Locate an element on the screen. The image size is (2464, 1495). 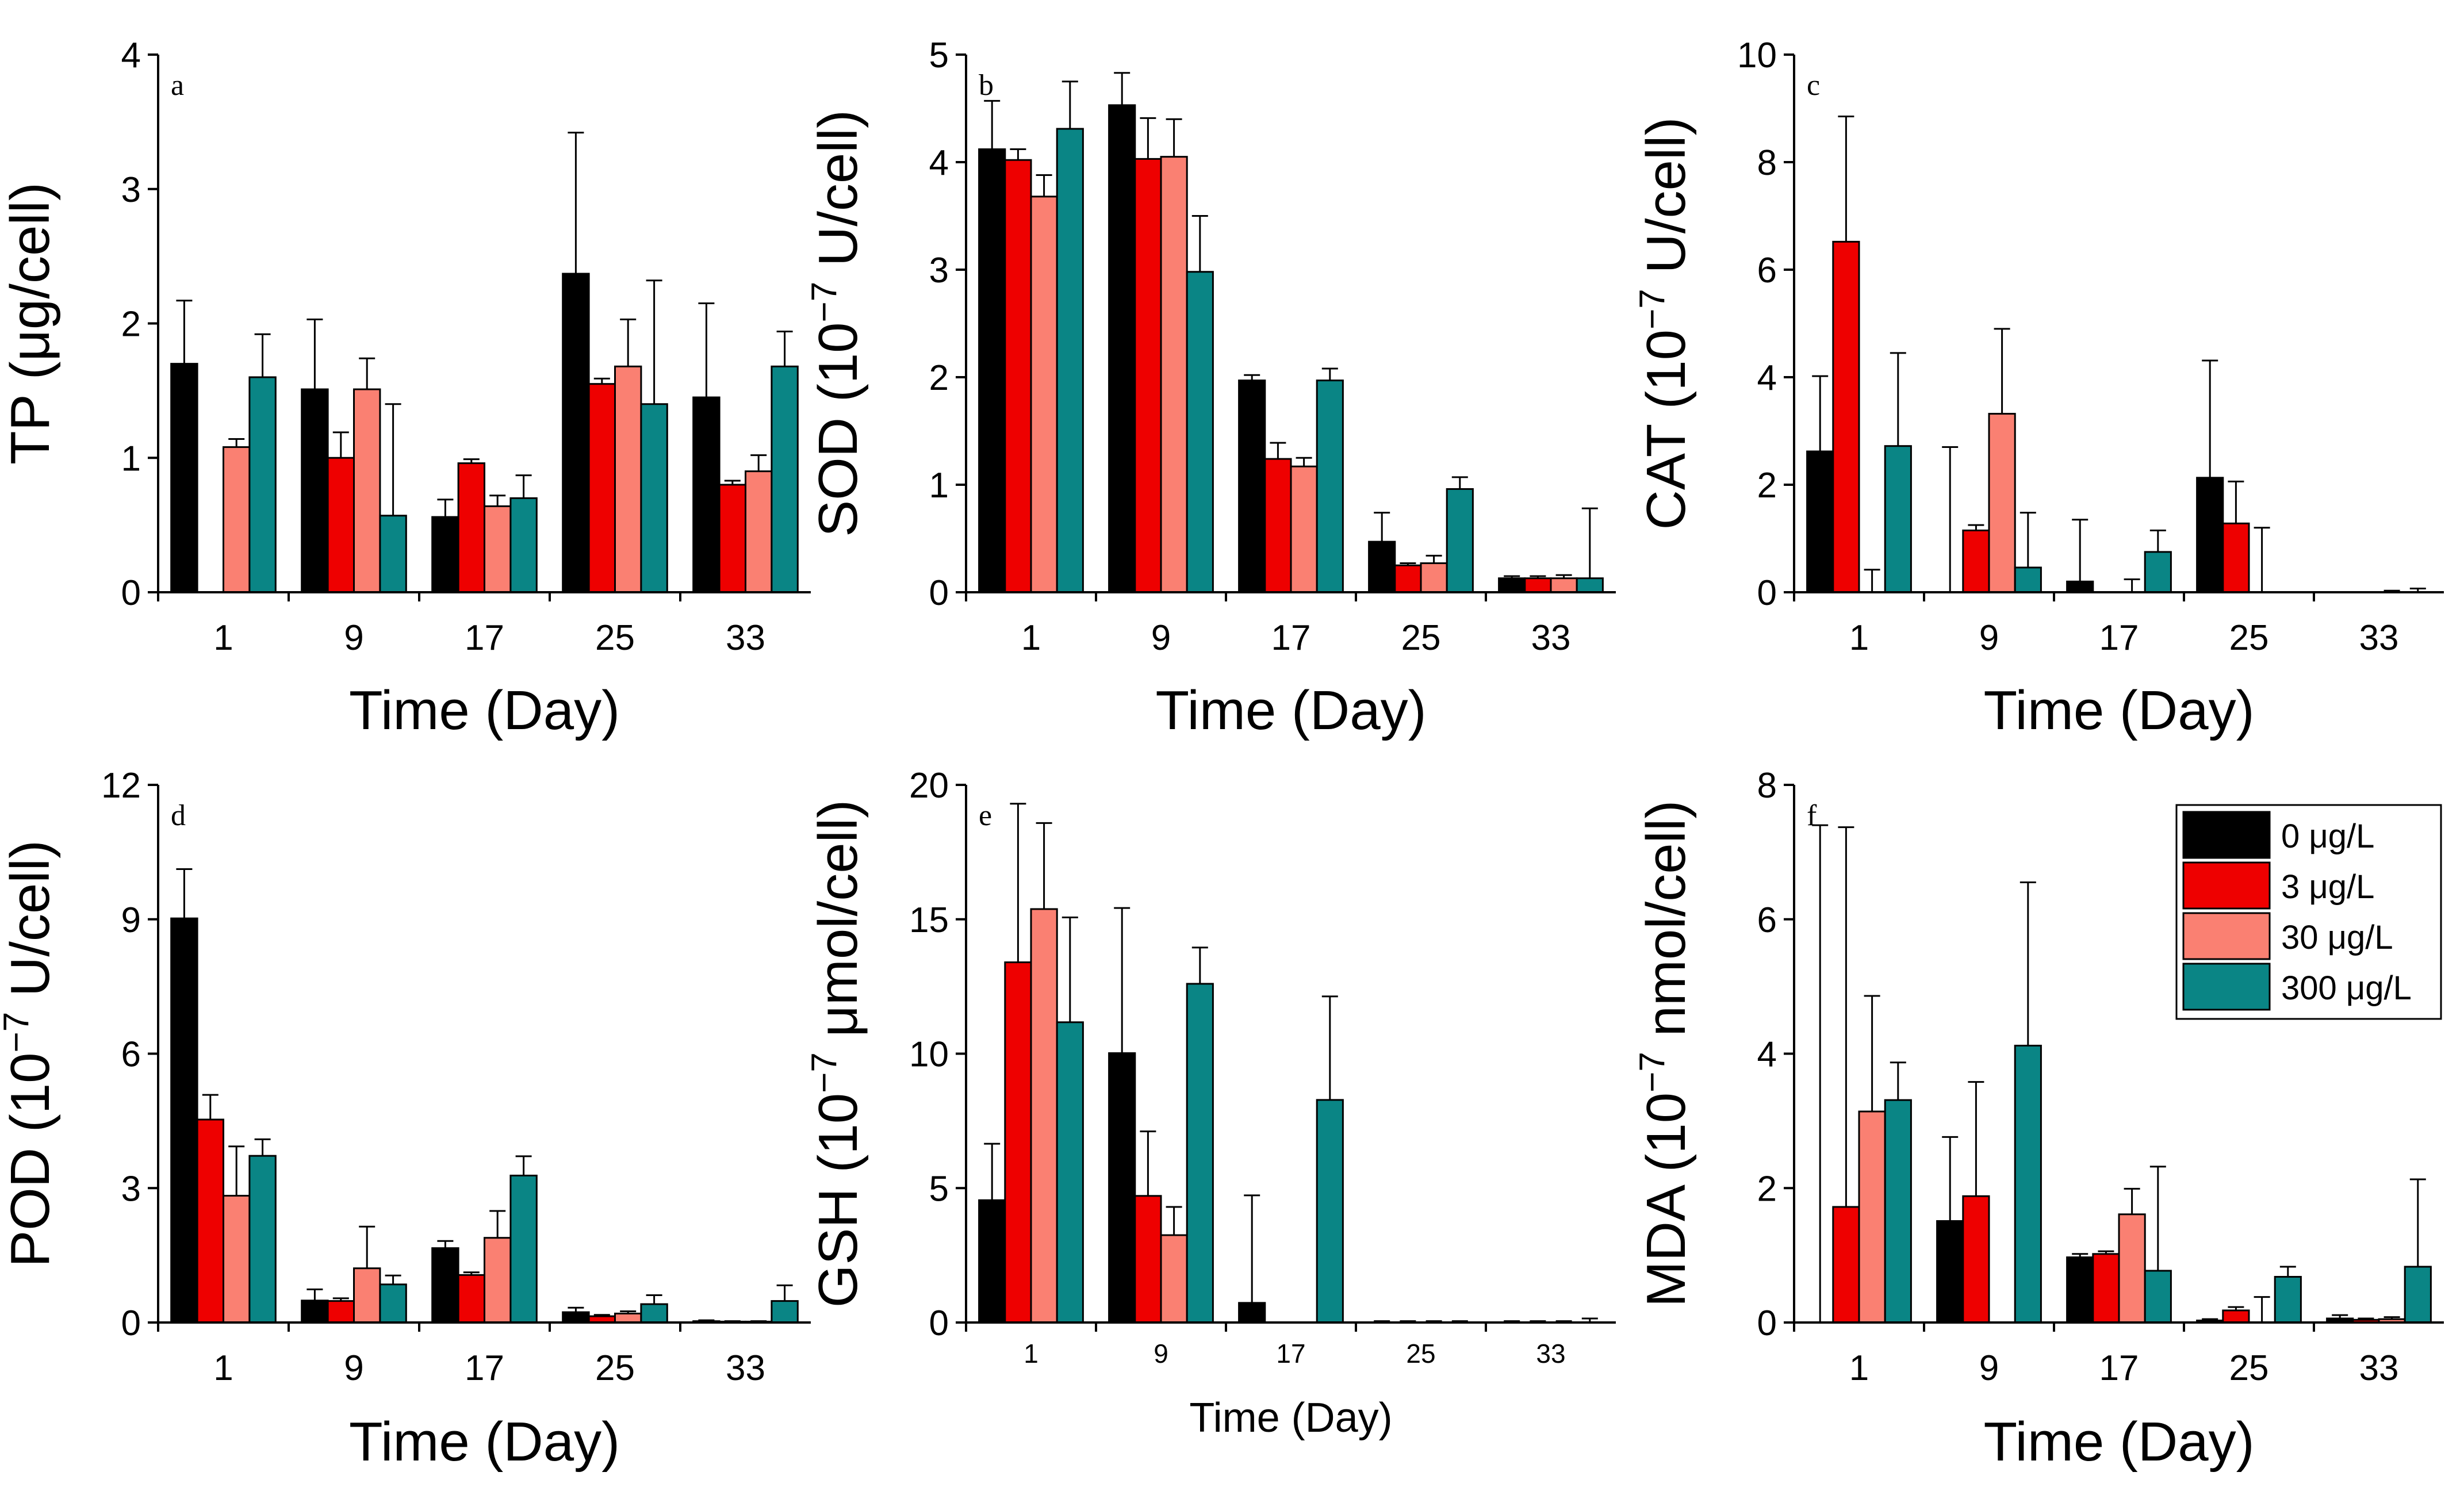
panel-label: d is located at coordinates (179, 815).